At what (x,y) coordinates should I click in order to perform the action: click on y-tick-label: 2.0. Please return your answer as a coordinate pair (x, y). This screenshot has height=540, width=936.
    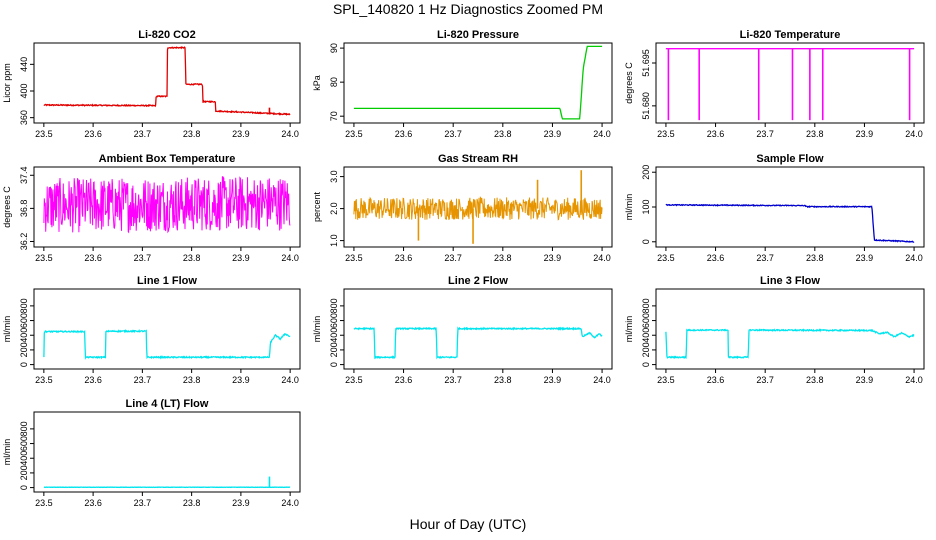
    Looking at the image, I should click on (334, 208).